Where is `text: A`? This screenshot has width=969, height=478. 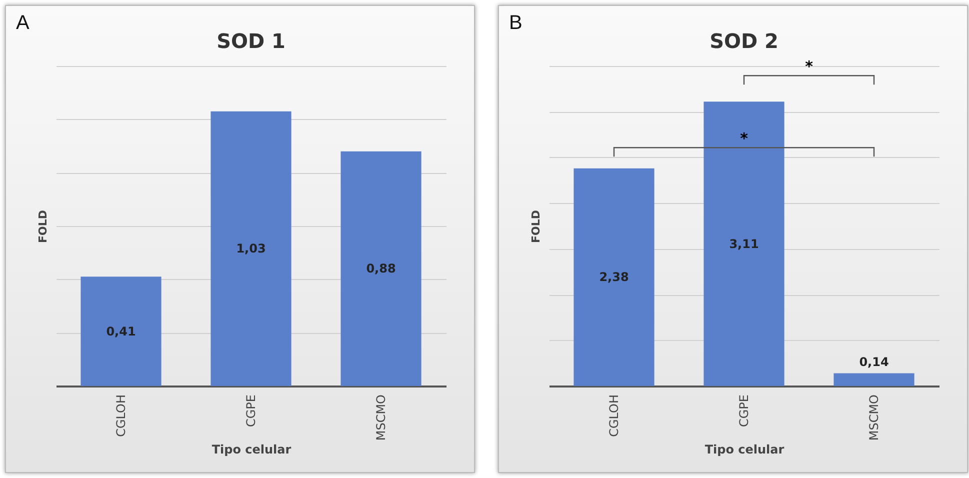 text: A is located at coordinates (23, 23).